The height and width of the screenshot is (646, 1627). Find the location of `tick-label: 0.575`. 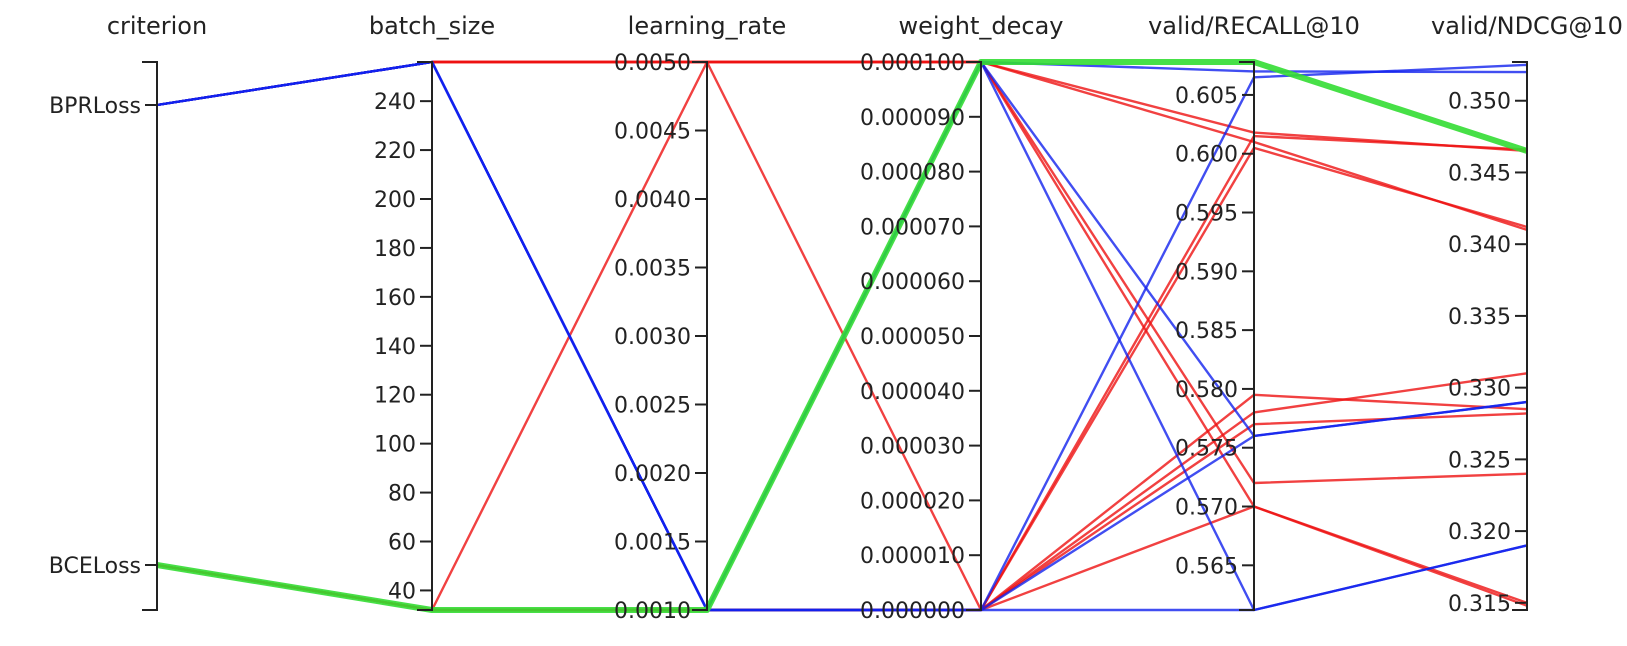

tick-label: 0.575 is located at coordinates (1206, 449).